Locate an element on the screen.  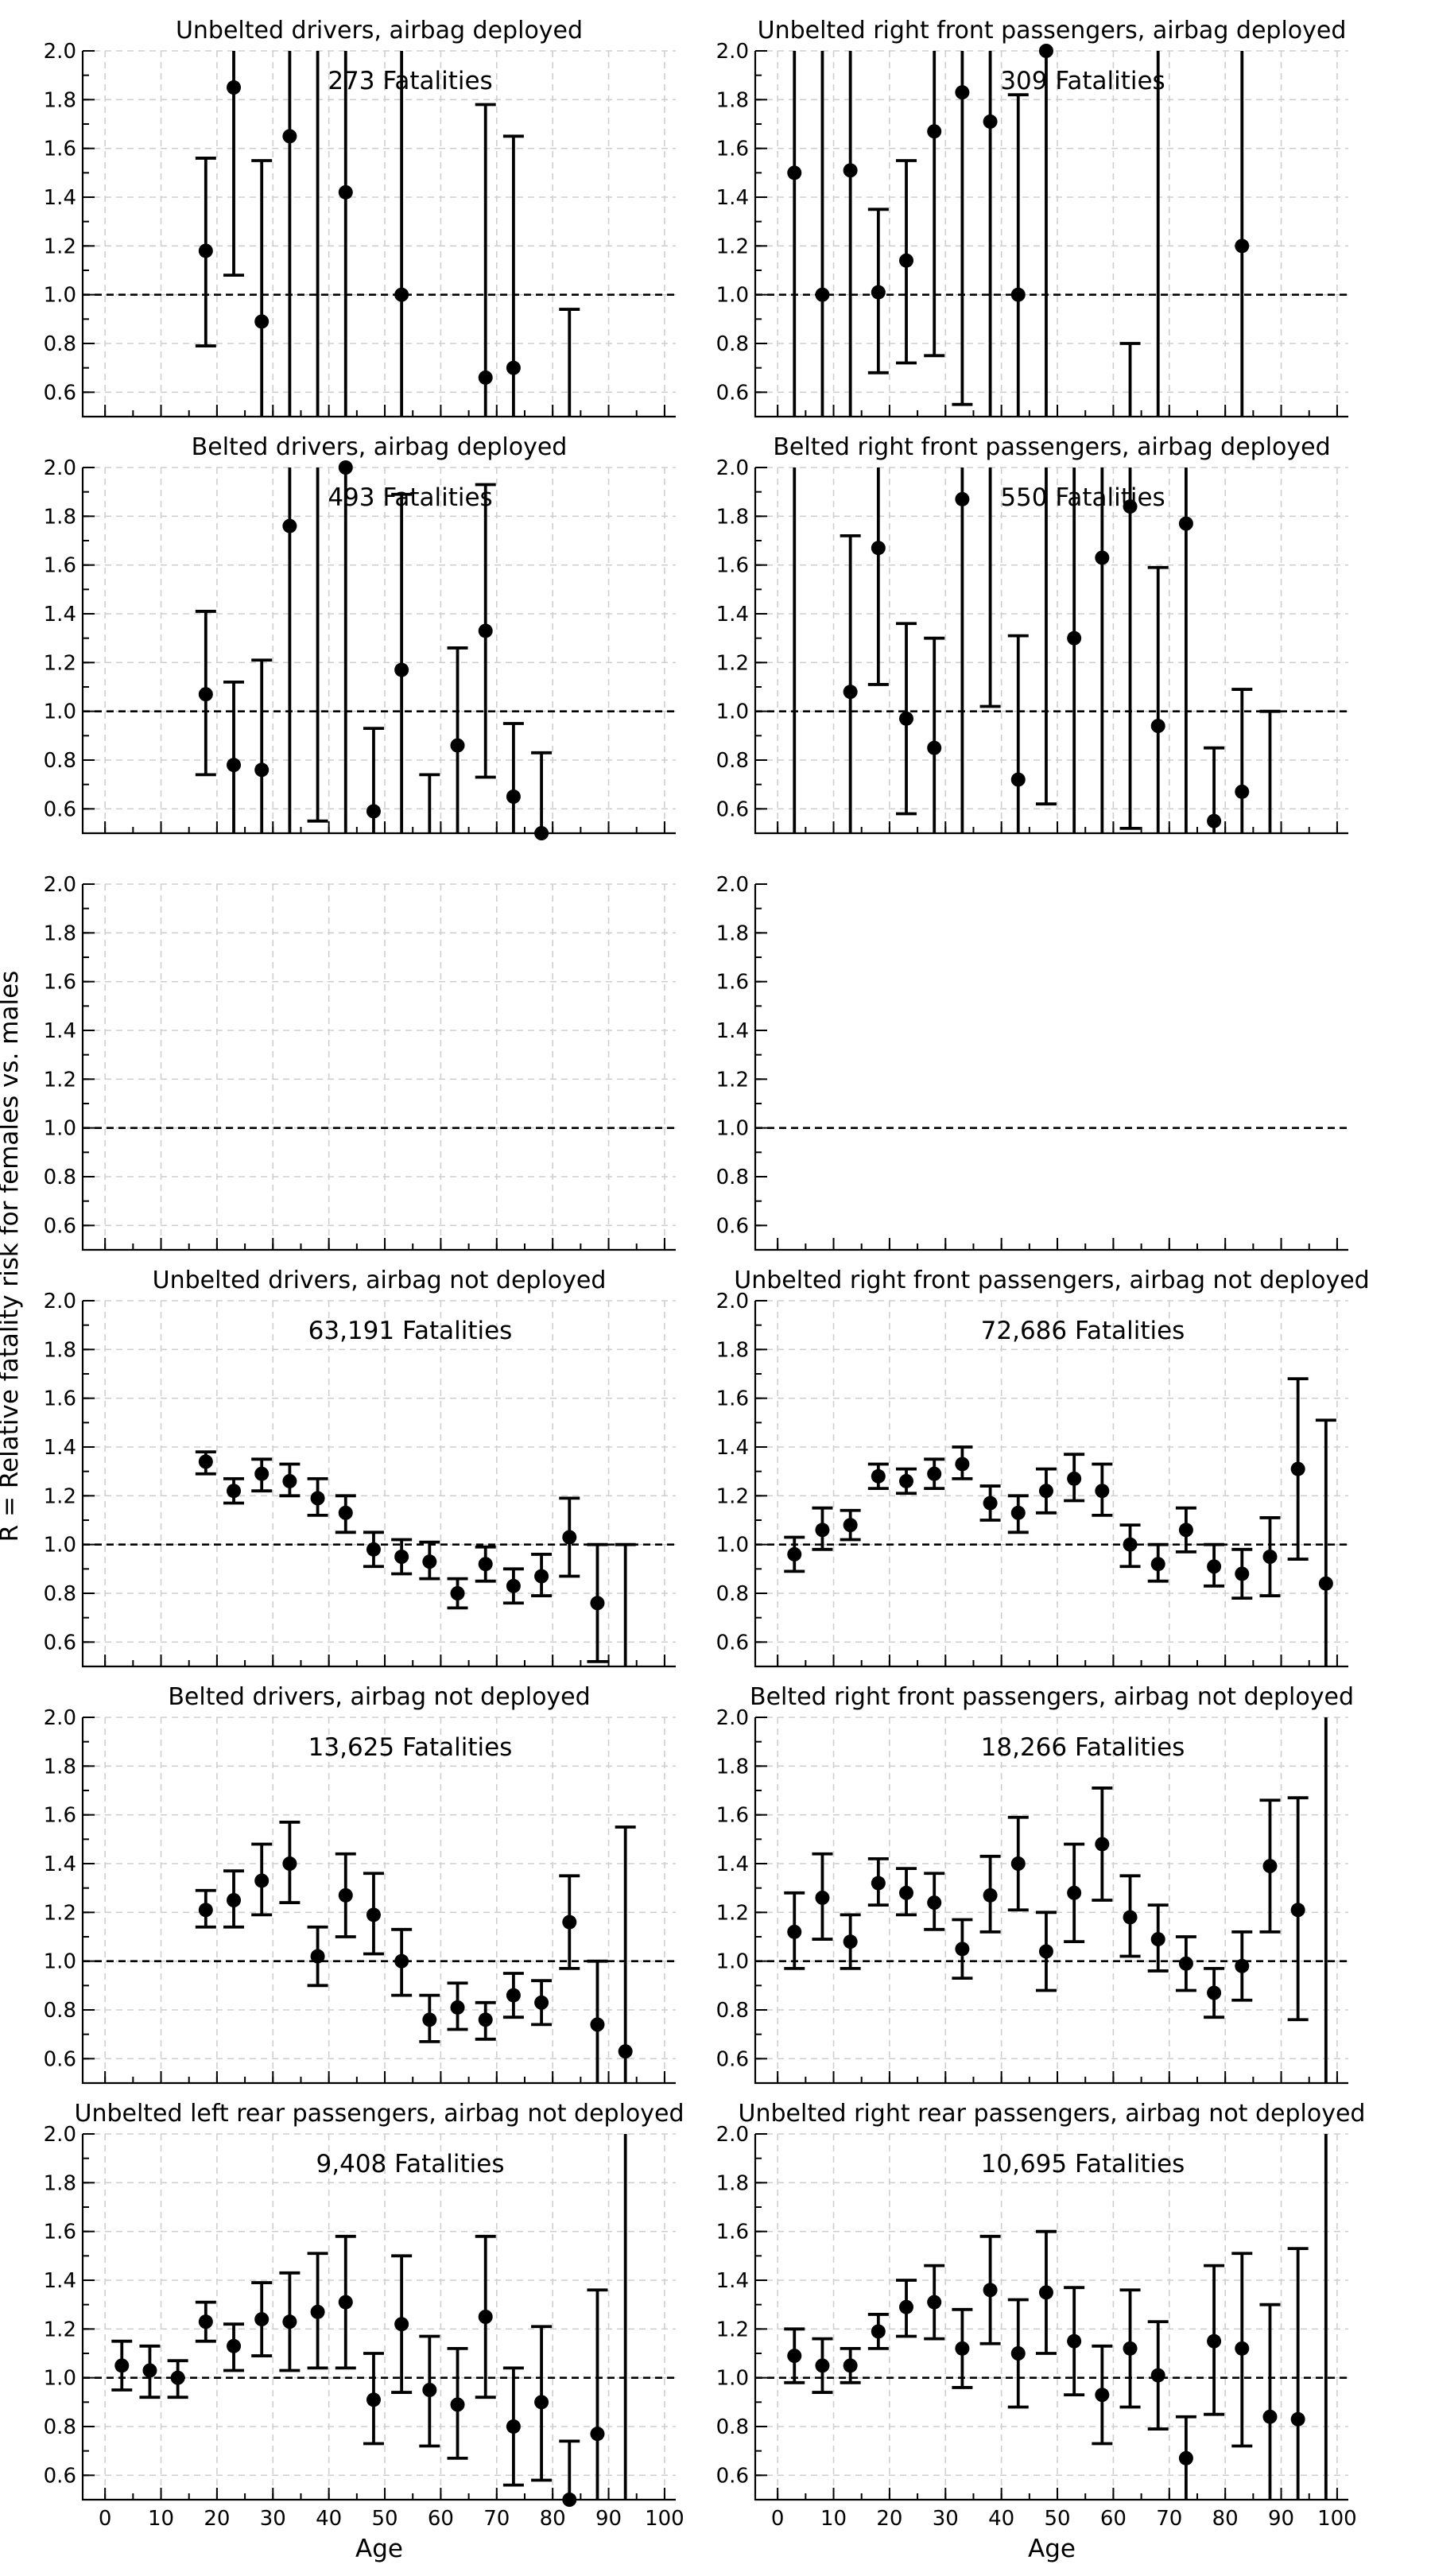
x-tick-label: 100 is located at coordinates (664, 2519).